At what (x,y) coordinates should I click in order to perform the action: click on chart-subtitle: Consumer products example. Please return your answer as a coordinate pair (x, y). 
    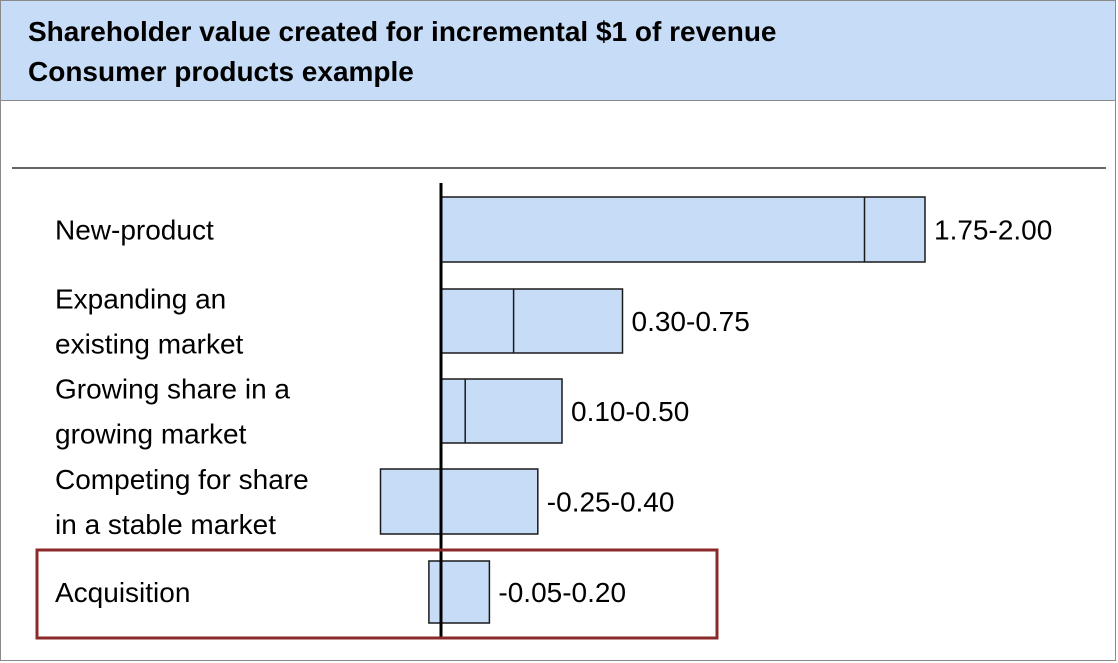
    Looking at the image, I should click on (221, 71).